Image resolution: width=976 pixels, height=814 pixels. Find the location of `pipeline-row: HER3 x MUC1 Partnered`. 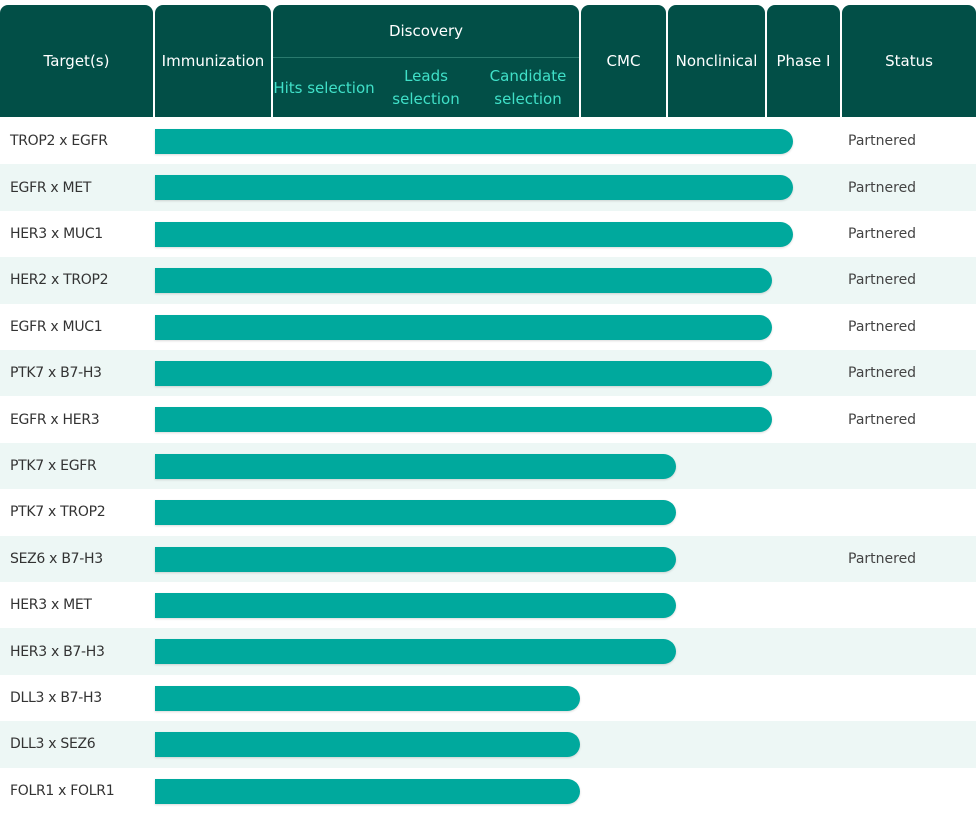

pipeline-row: HER3 x MUC1 Partnered is located at coordinates (488, 234).